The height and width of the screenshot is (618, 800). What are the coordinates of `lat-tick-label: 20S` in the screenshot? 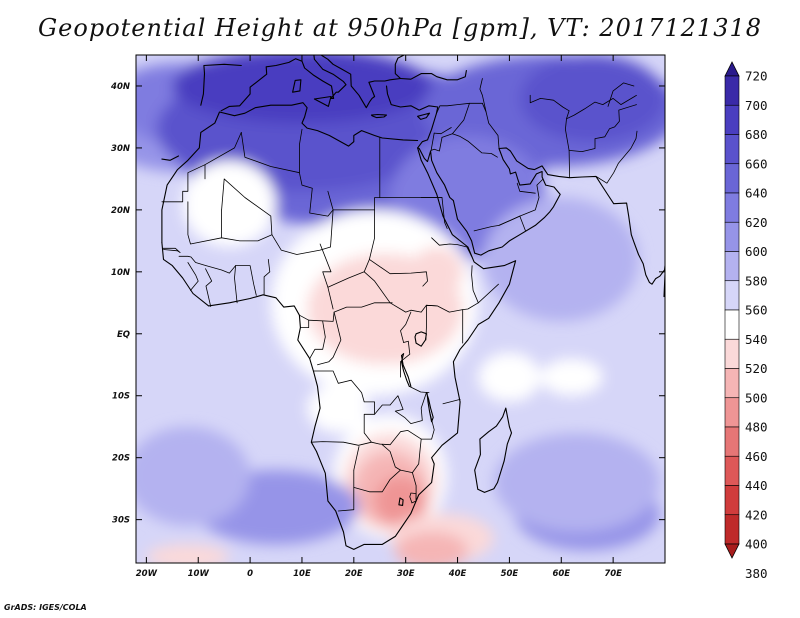 It's located at (121, 459).